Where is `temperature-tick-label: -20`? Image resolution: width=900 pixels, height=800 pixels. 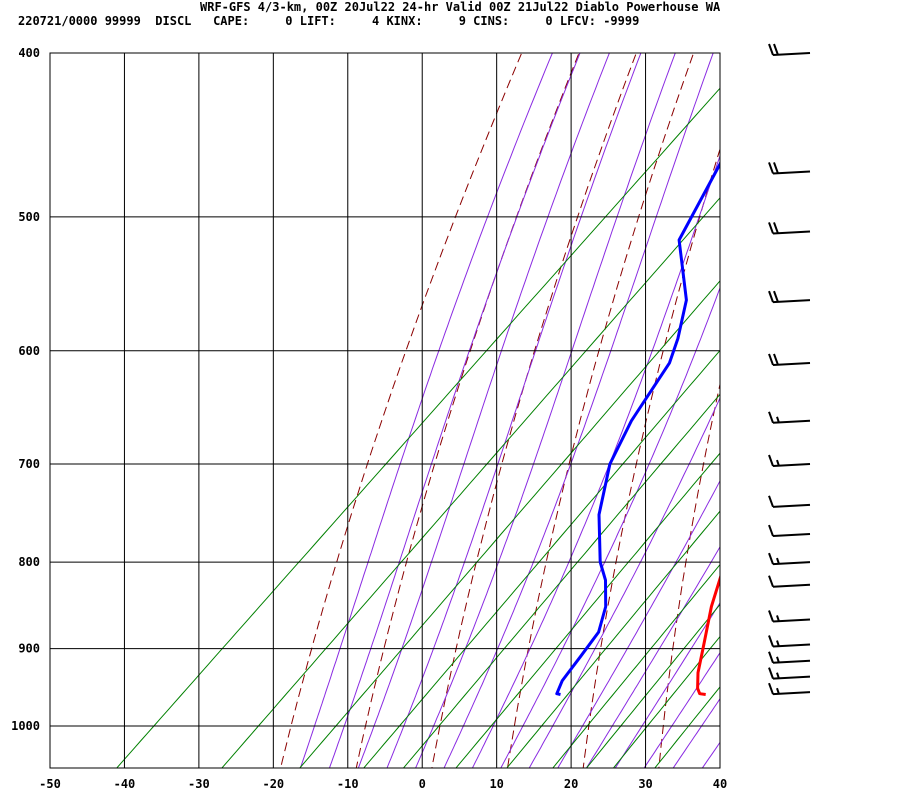
temperature-tick-label: -20 is located at coordinates (273, 784).